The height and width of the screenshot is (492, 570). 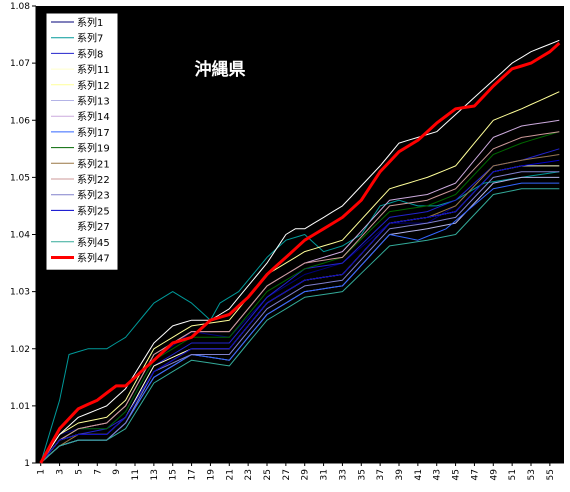 What do you see at coordinates (79, 472) in the screenshot?
I see `x-tick-label: 5` at bounding box center [79, 472].